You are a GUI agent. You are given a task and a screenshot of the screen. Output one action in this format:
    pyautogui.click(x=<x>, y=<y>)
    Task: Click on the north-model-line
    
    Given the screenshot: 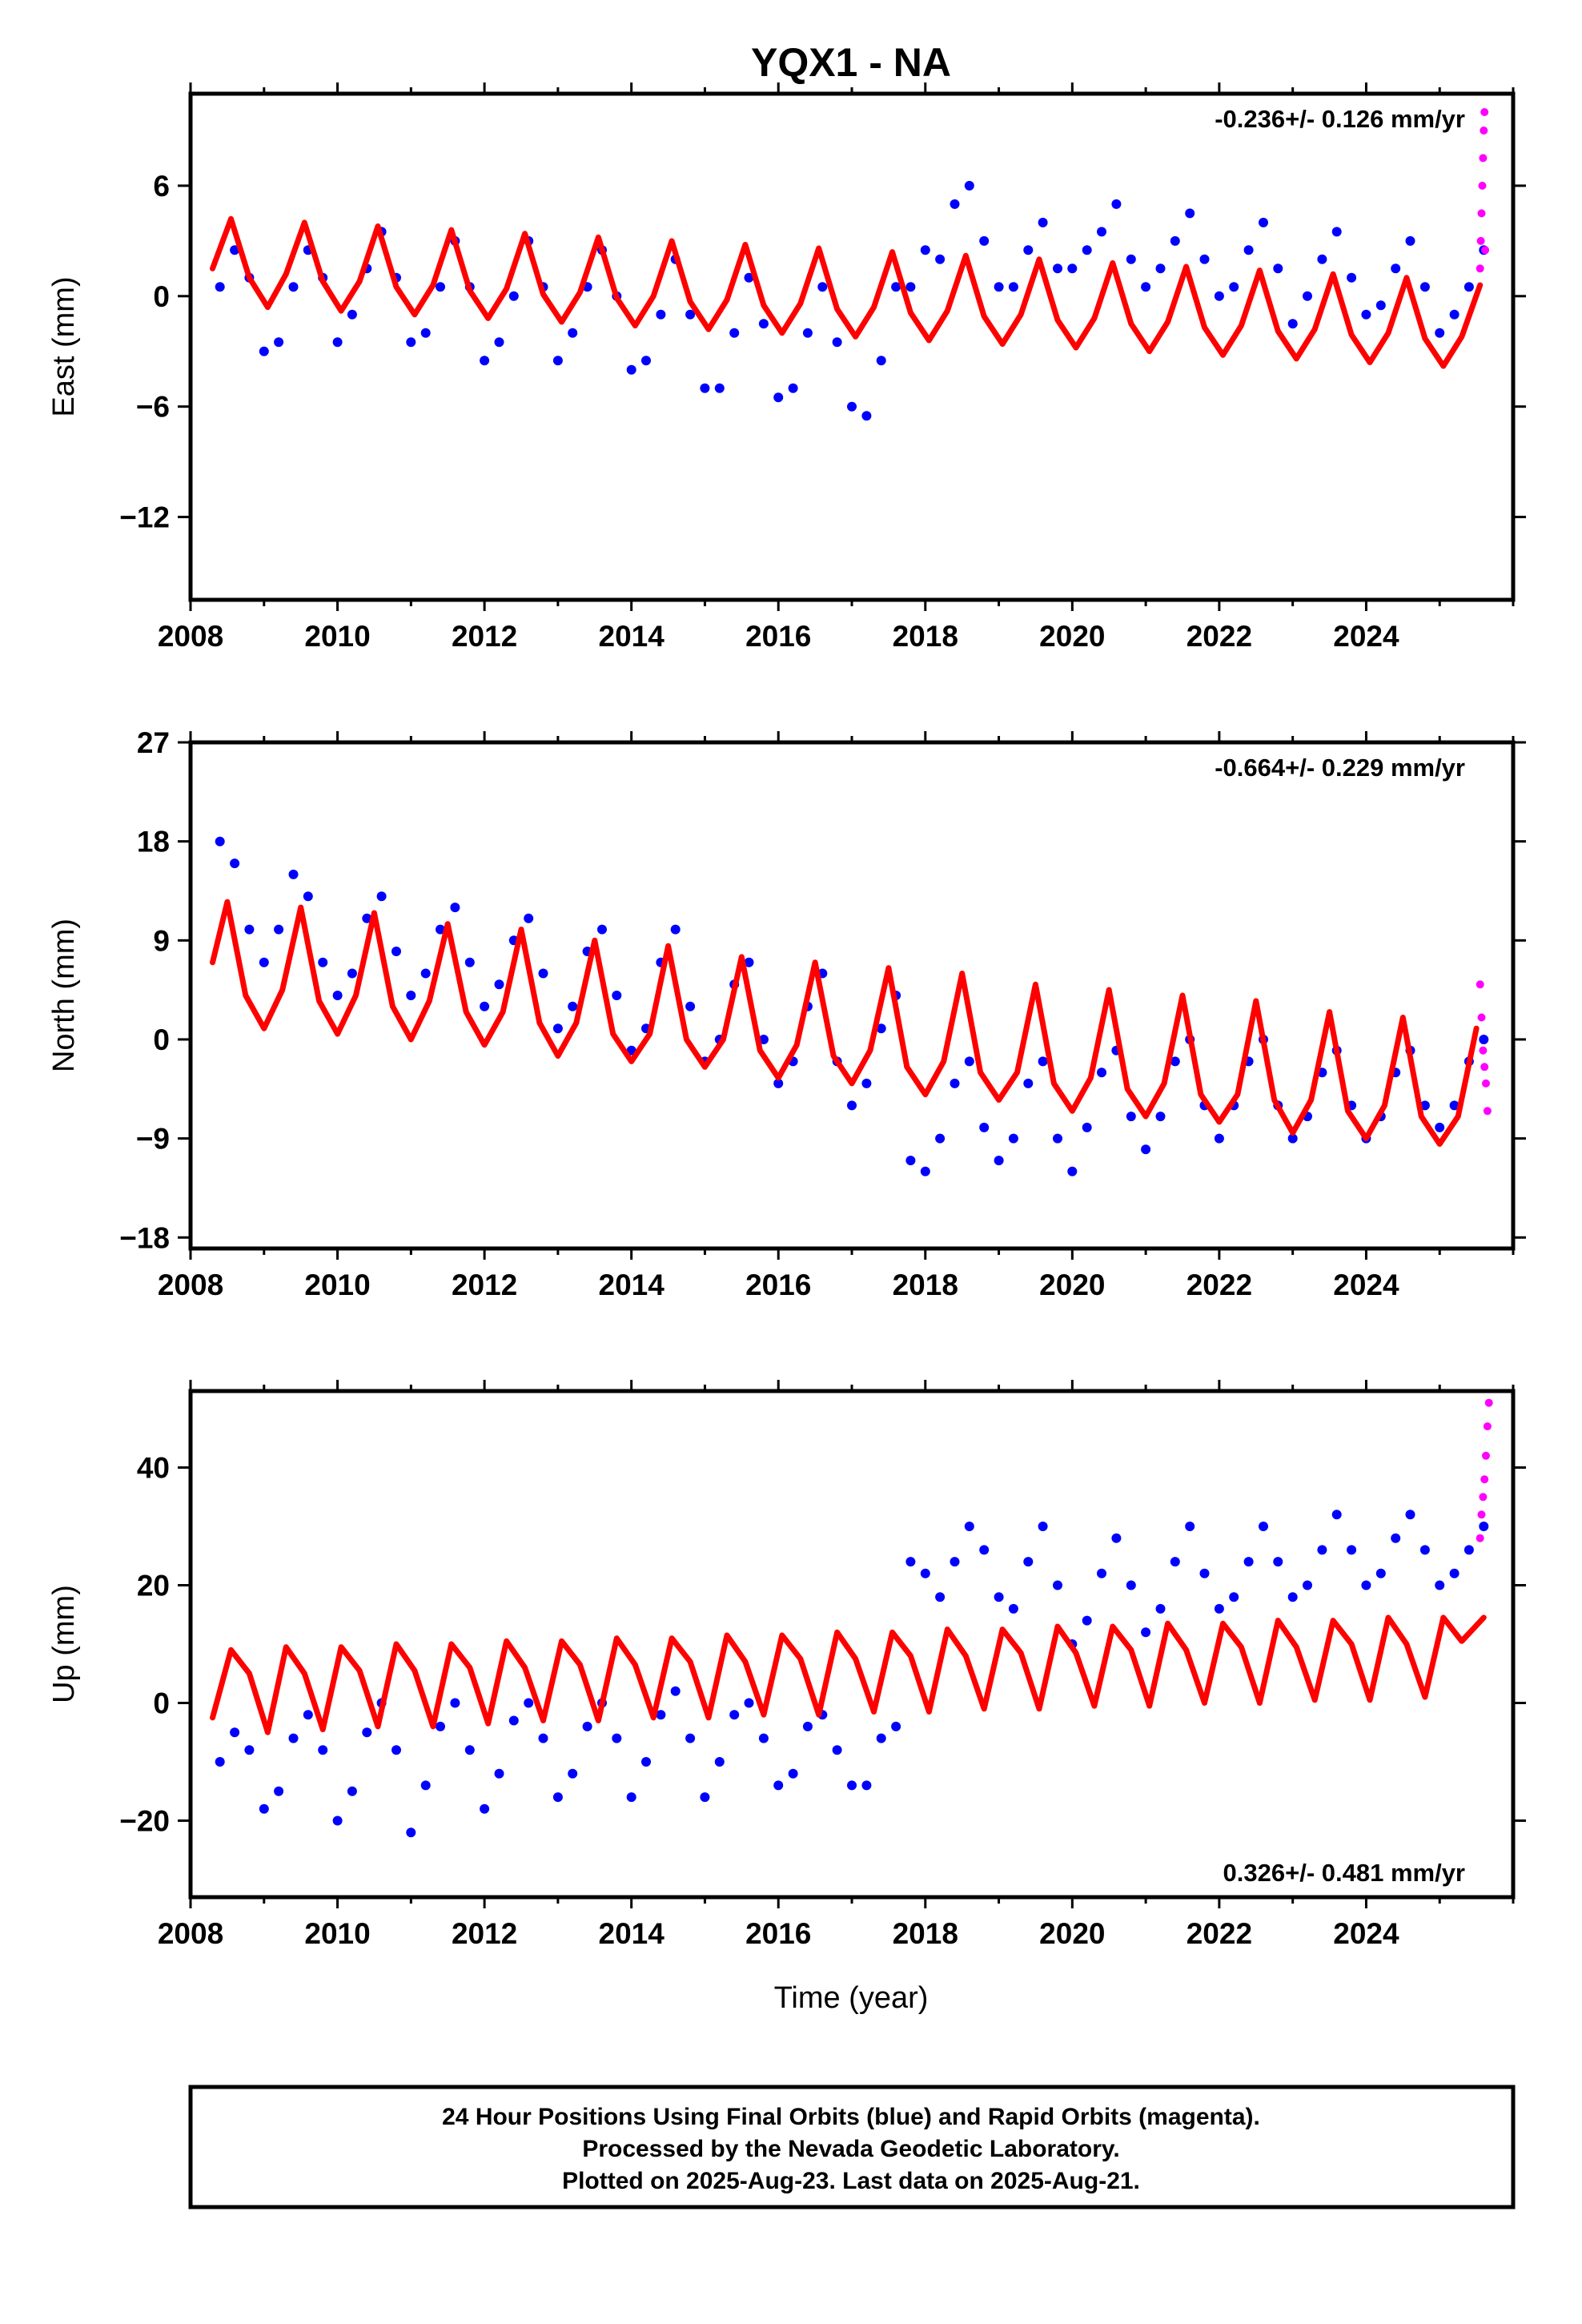 What is the action you would take?
    pyautogui.click(x=845, y=1023)
    